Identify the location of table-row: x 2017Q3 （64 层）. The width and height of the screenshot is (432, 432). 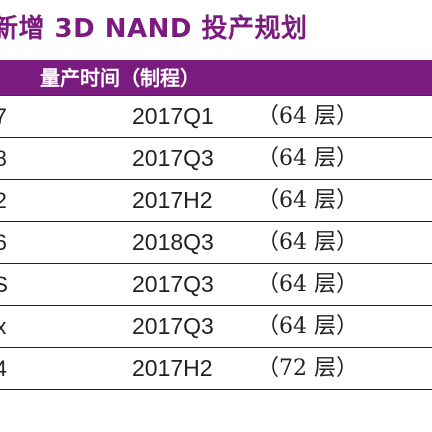
(216, 327).